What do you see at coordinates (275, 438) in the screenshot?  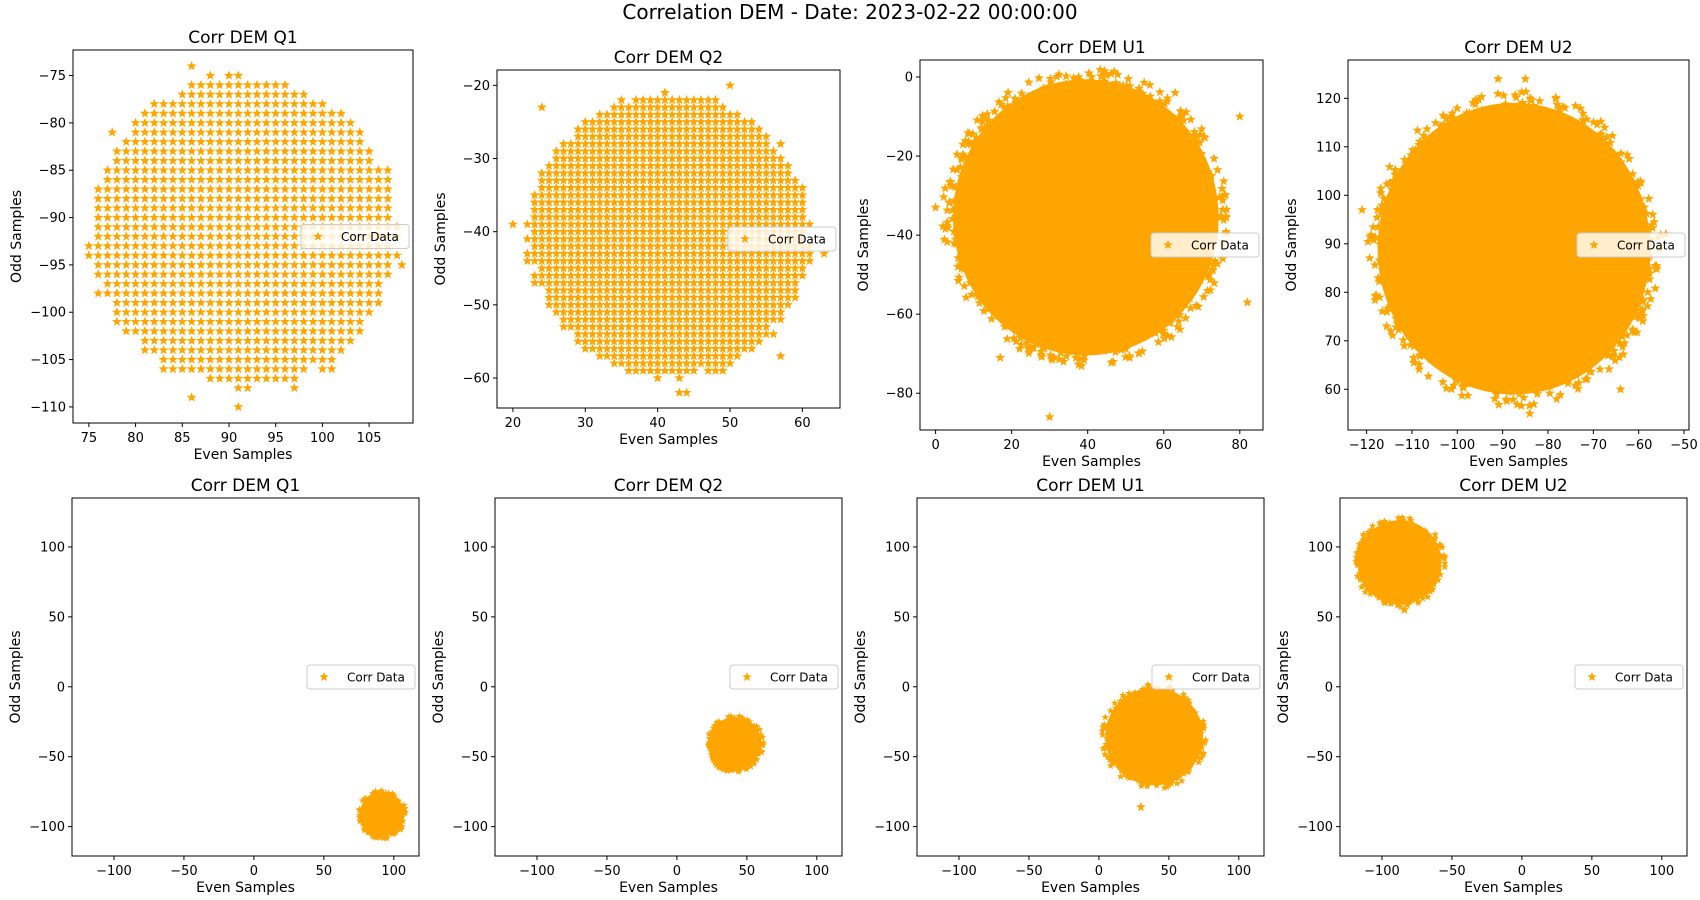 I see `x-tick-label: 95` at bounding box center [275, 438].